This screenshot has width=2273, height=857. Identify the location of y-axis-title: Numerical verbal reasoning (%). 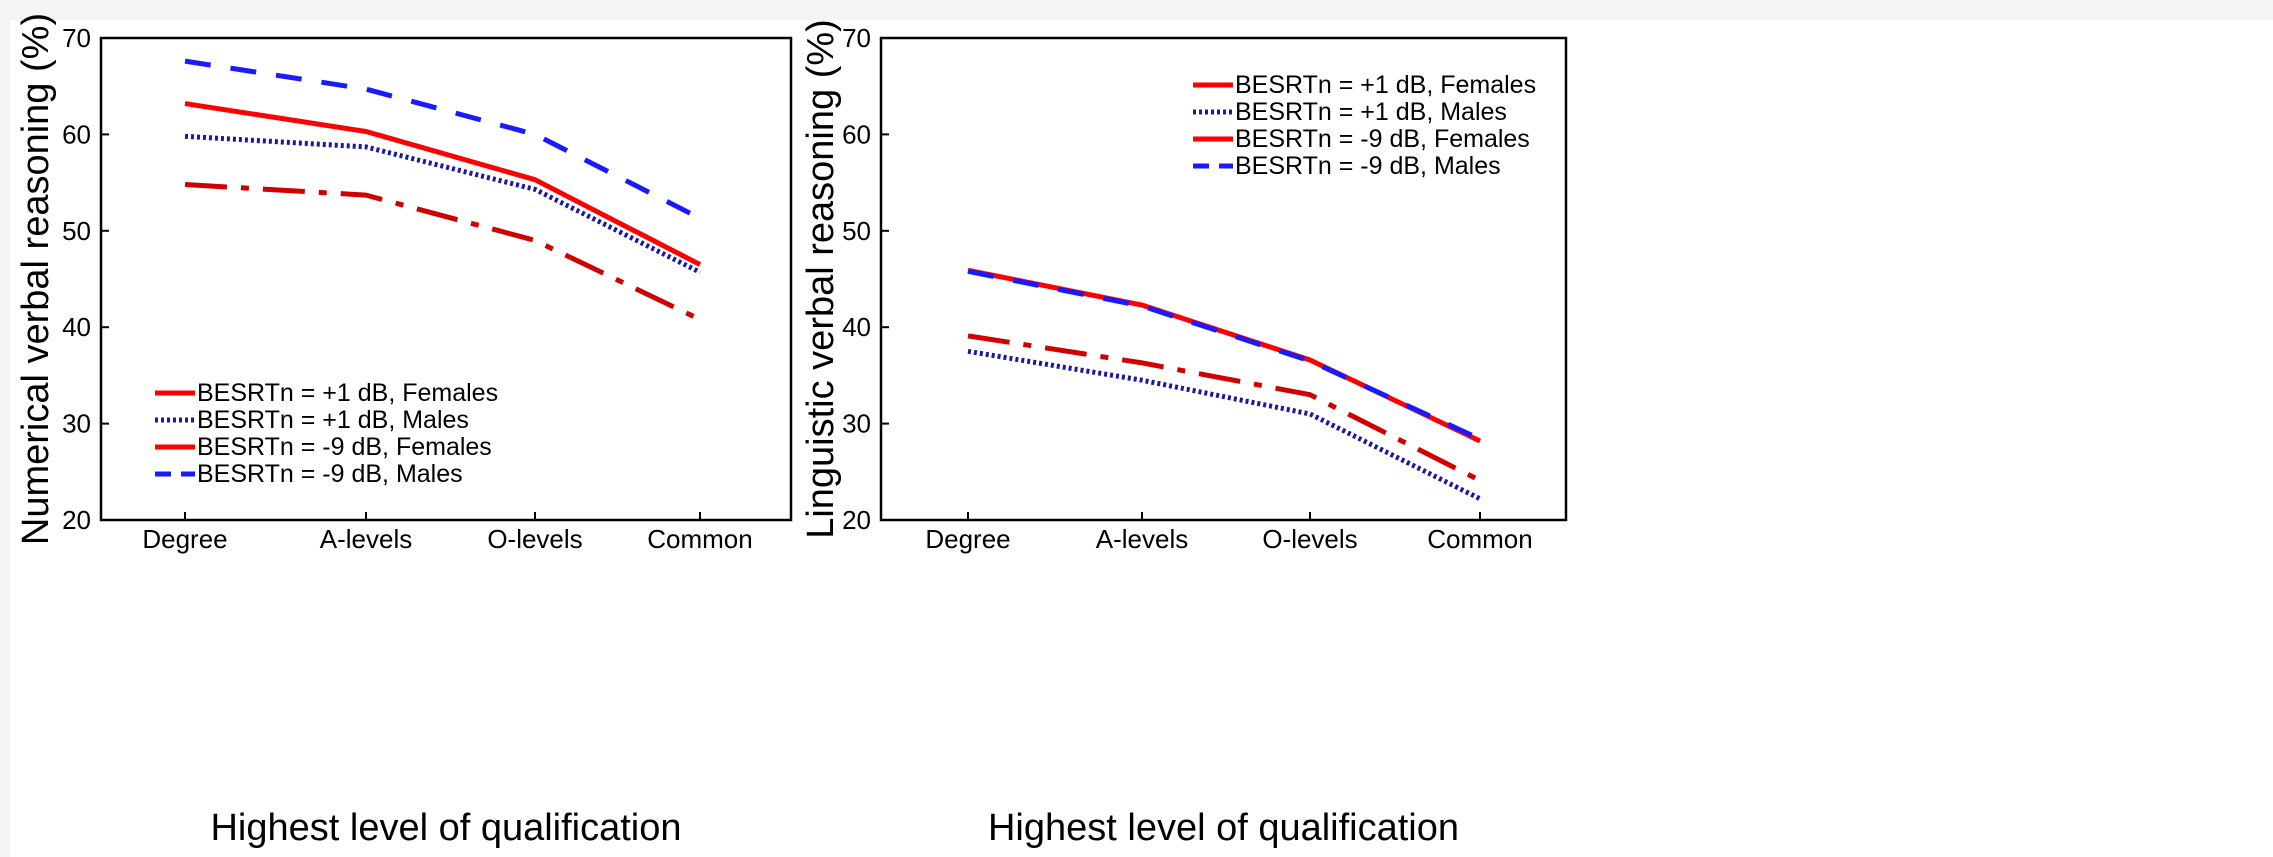
(36, 279).